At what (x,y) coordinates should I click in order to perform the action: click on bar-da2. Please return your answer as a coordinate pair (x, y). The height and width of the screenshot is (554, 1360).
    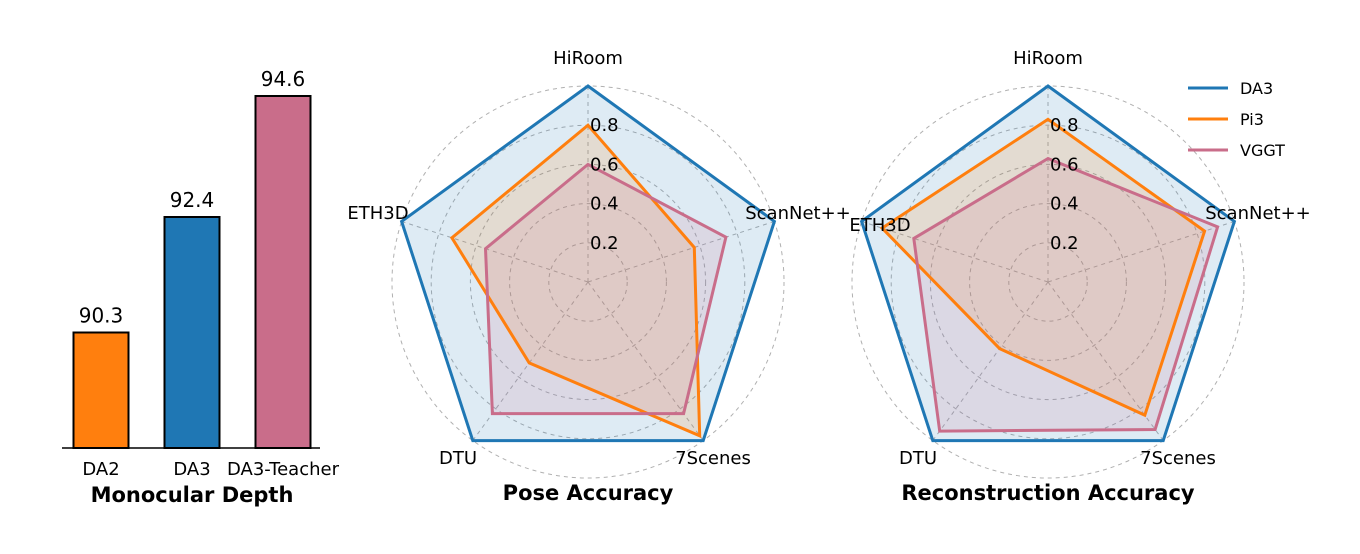
    Looking at the image, I should click on (101, 390).